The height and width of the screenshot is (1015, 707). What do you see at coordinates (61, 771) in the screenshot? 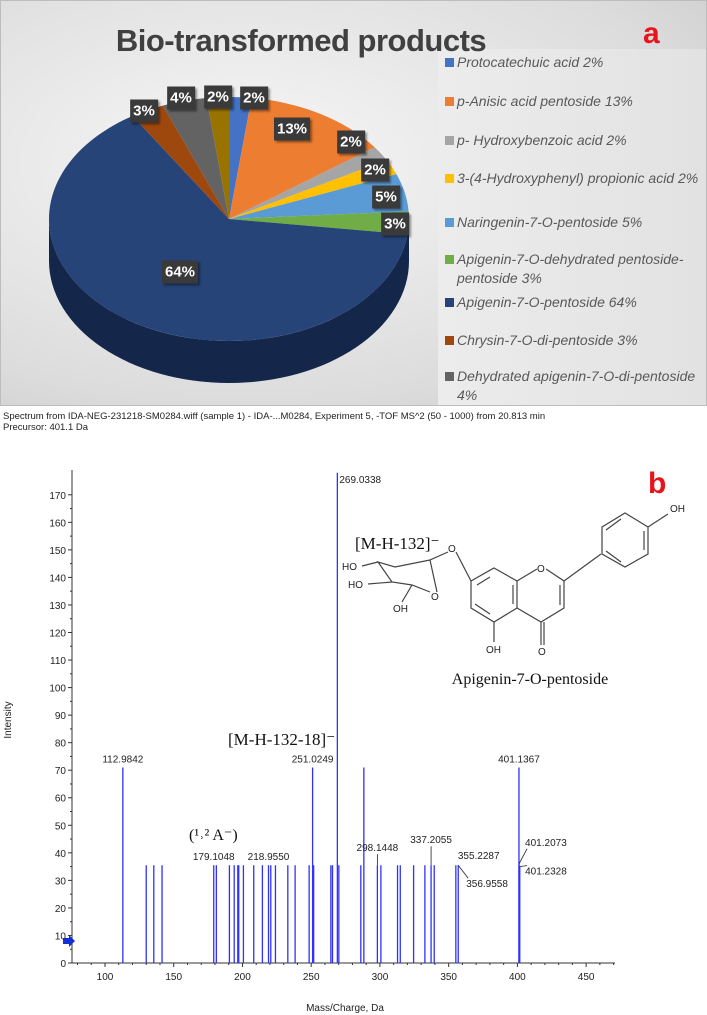
I see `y-tick-label: 70` at bounding box center [61, 771].